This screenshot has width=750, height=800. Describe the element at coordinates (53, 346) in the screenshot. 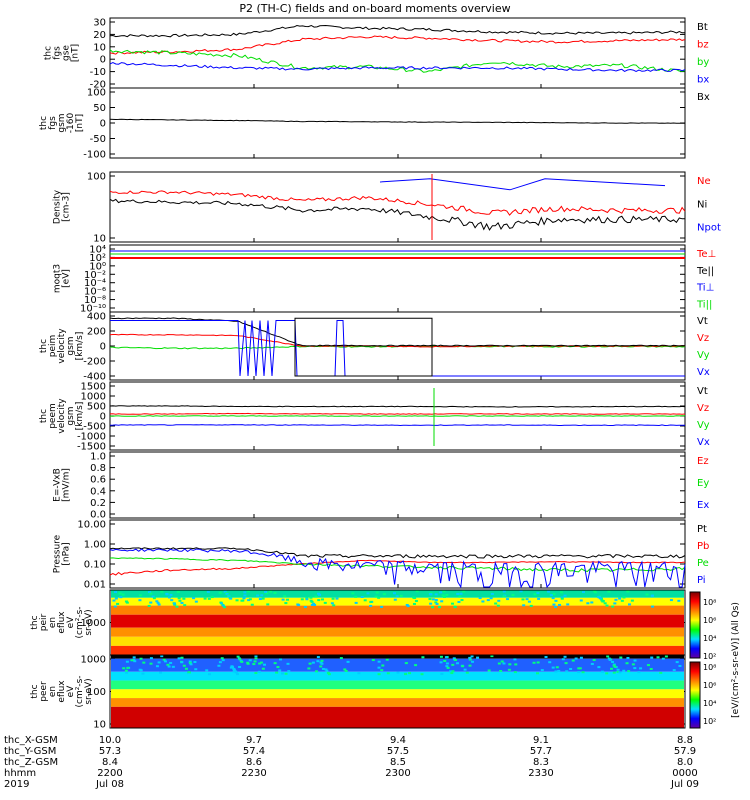

I see `y-axis-label: peim` at that location.